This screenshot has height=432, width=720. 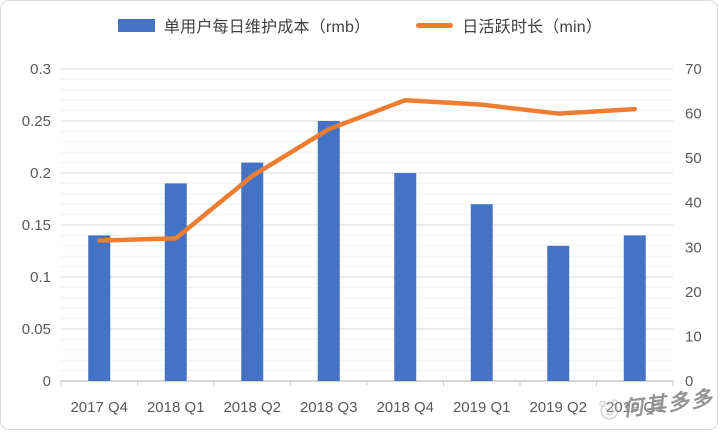 What do you see at coordinates (40, 69) in the screenshot?
I see `left-axis-tick-label: 0.3` at bounding box center [40, 69].